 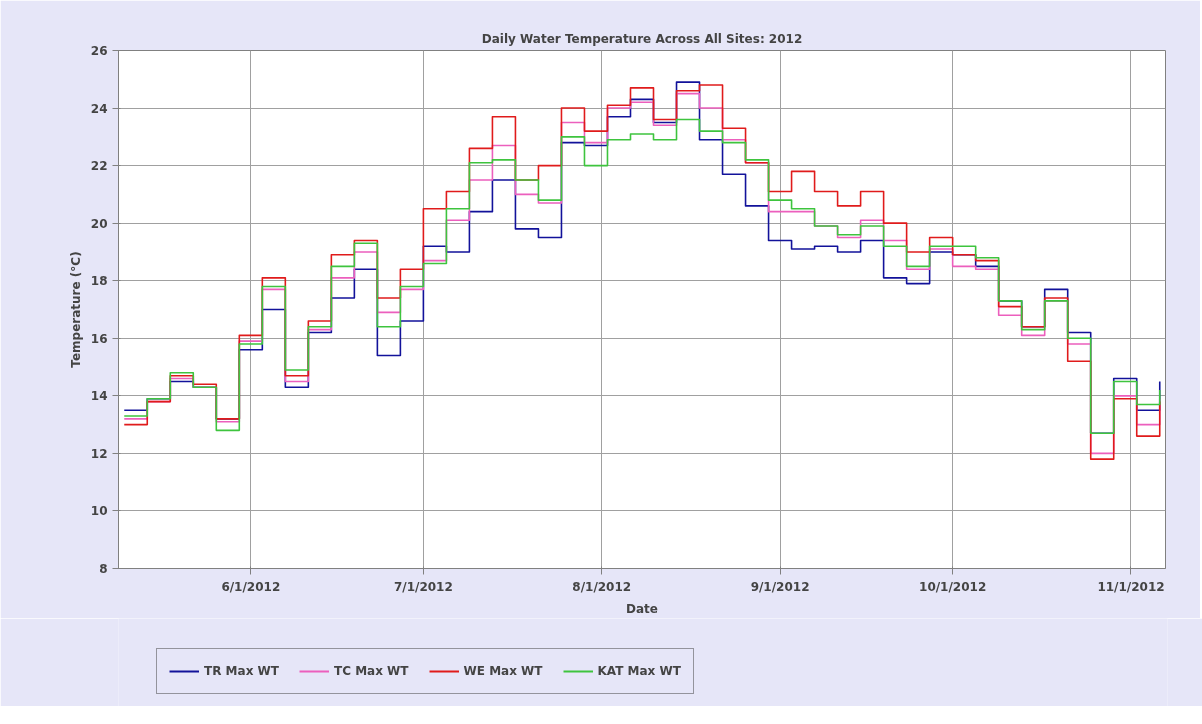 I want to click on x-tick-label: 7/1/2012, so click(x=423, y=586).